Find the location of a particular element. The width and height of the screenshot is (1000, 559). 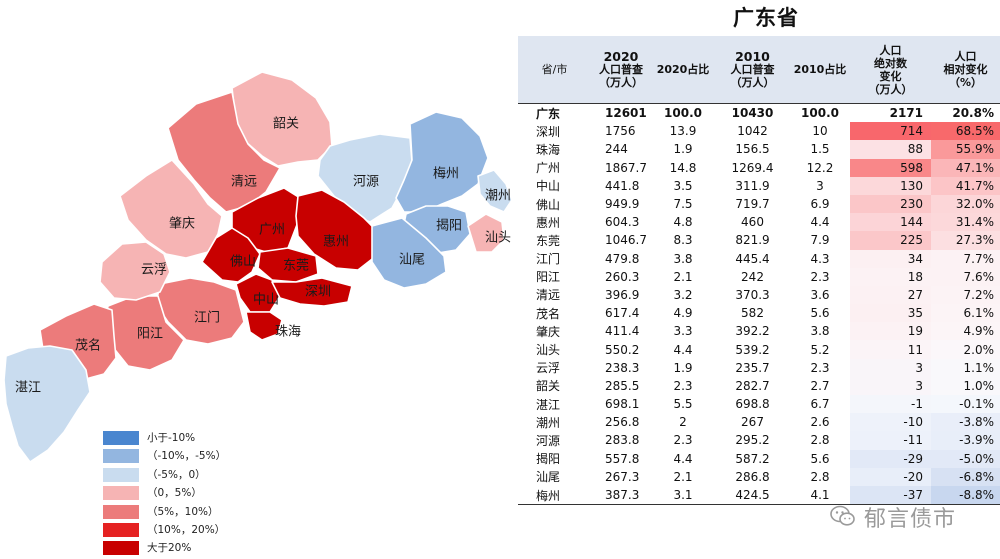

table-row: 河源 283.8 2.3 295.2 2.8 -11 -3.9% is located at coordinates (759, 440).